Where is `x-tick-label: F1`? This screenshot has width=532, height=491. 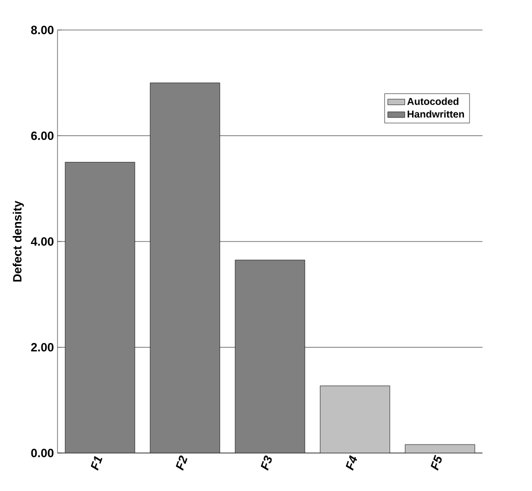 x-tick-label: F1 is located at coordinates (96, 463).